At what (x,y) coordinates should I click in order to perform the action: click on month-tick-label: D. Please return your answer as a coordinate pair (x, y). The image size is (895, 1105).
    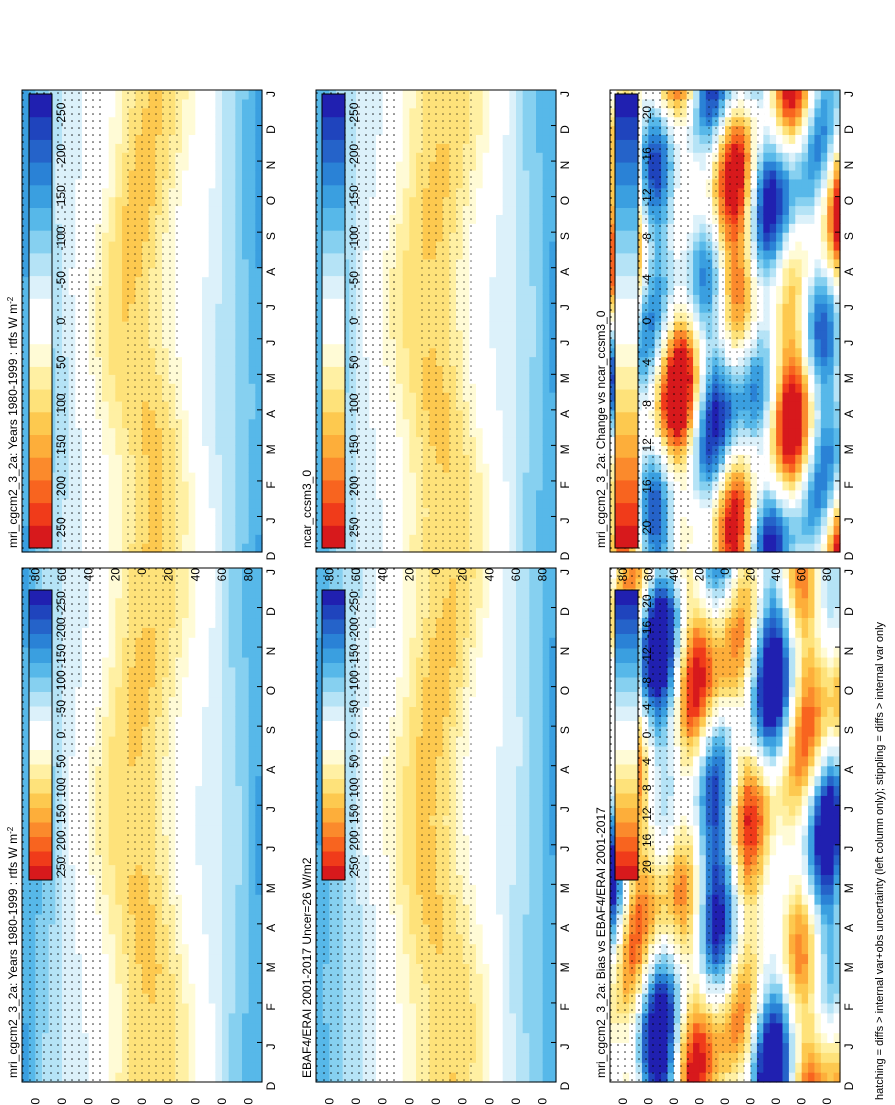
    Looking at the image, I should click on (271, 555).